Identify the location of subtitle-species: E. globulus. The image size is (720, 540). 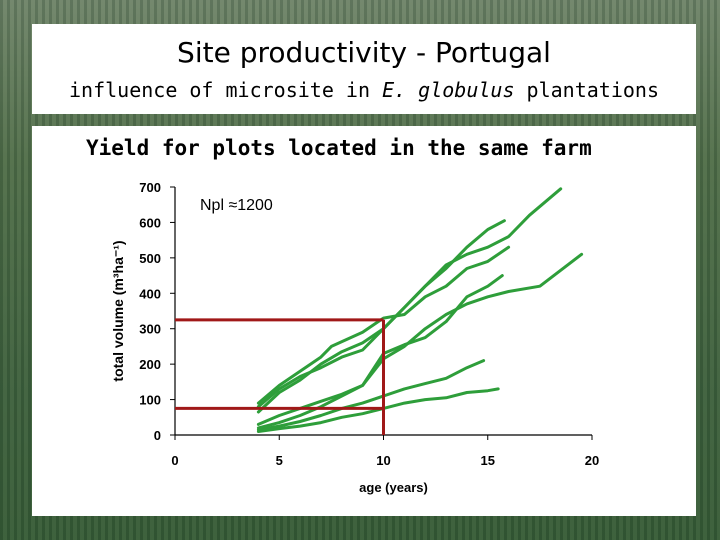
(448, 90).